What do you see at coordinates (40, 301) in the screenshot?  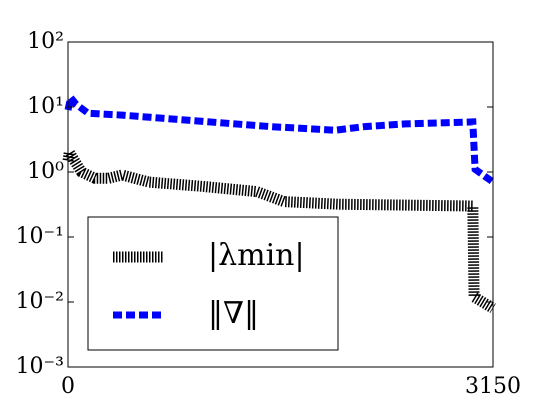 I see `y-tick-label: 10⁻²` at bounding box center [40, 301].